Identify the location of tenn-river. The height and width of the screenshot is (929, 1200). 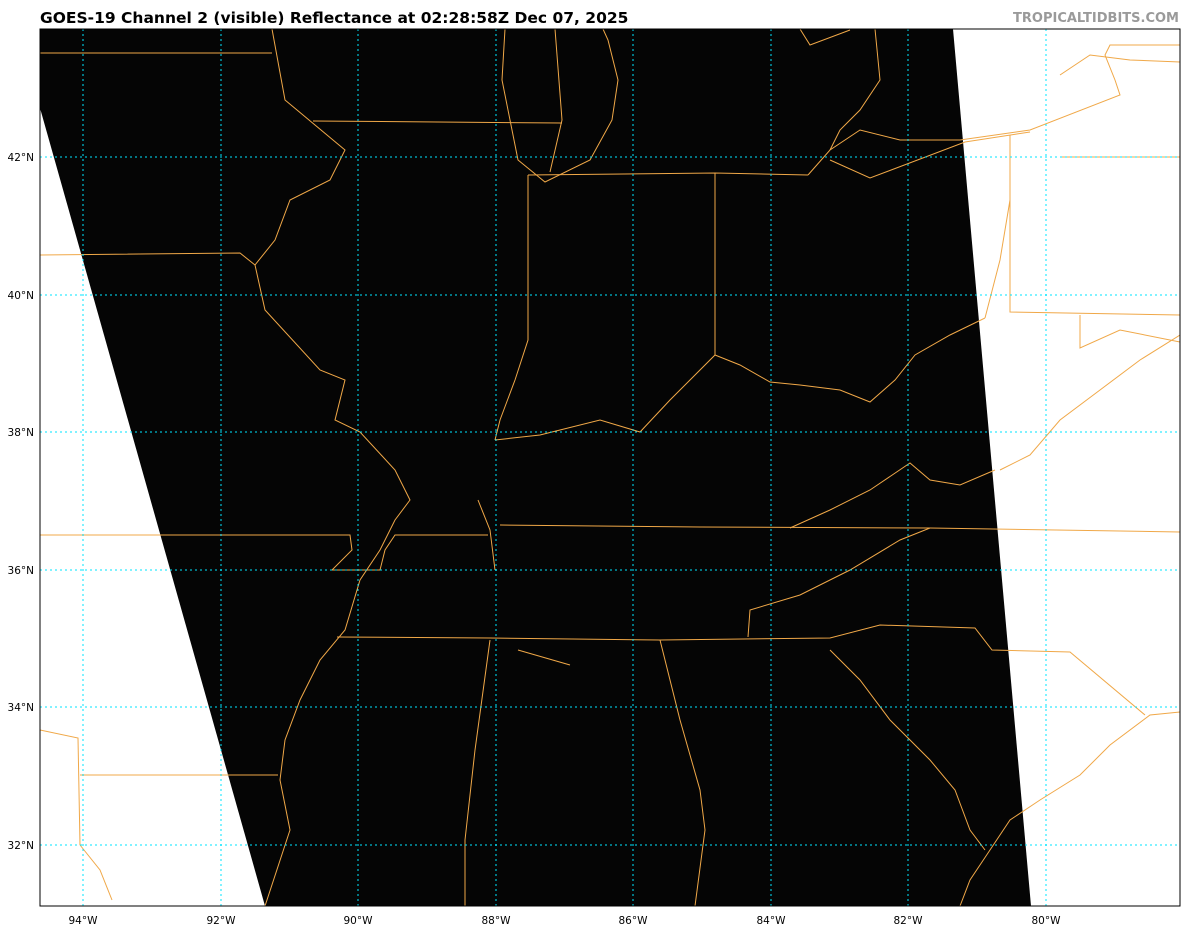
(544, 657).